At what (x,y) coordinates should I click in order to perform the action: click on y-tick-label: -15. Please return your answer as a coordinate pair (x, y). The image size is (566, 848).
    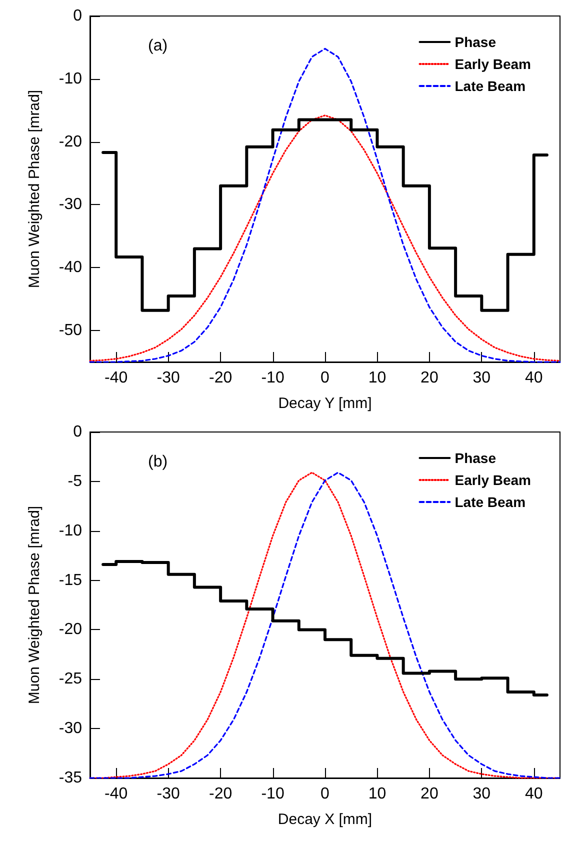
    Looking at the image, I should click on (70, 580).